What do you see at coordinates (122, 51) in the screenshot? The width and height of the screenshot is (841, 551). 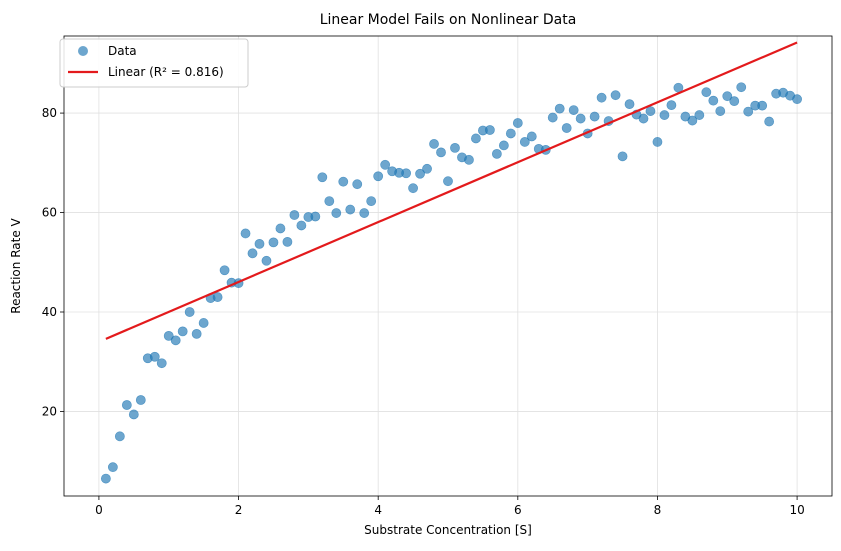 I see `legend-label-data: Data` at bounding box center [122, 51].